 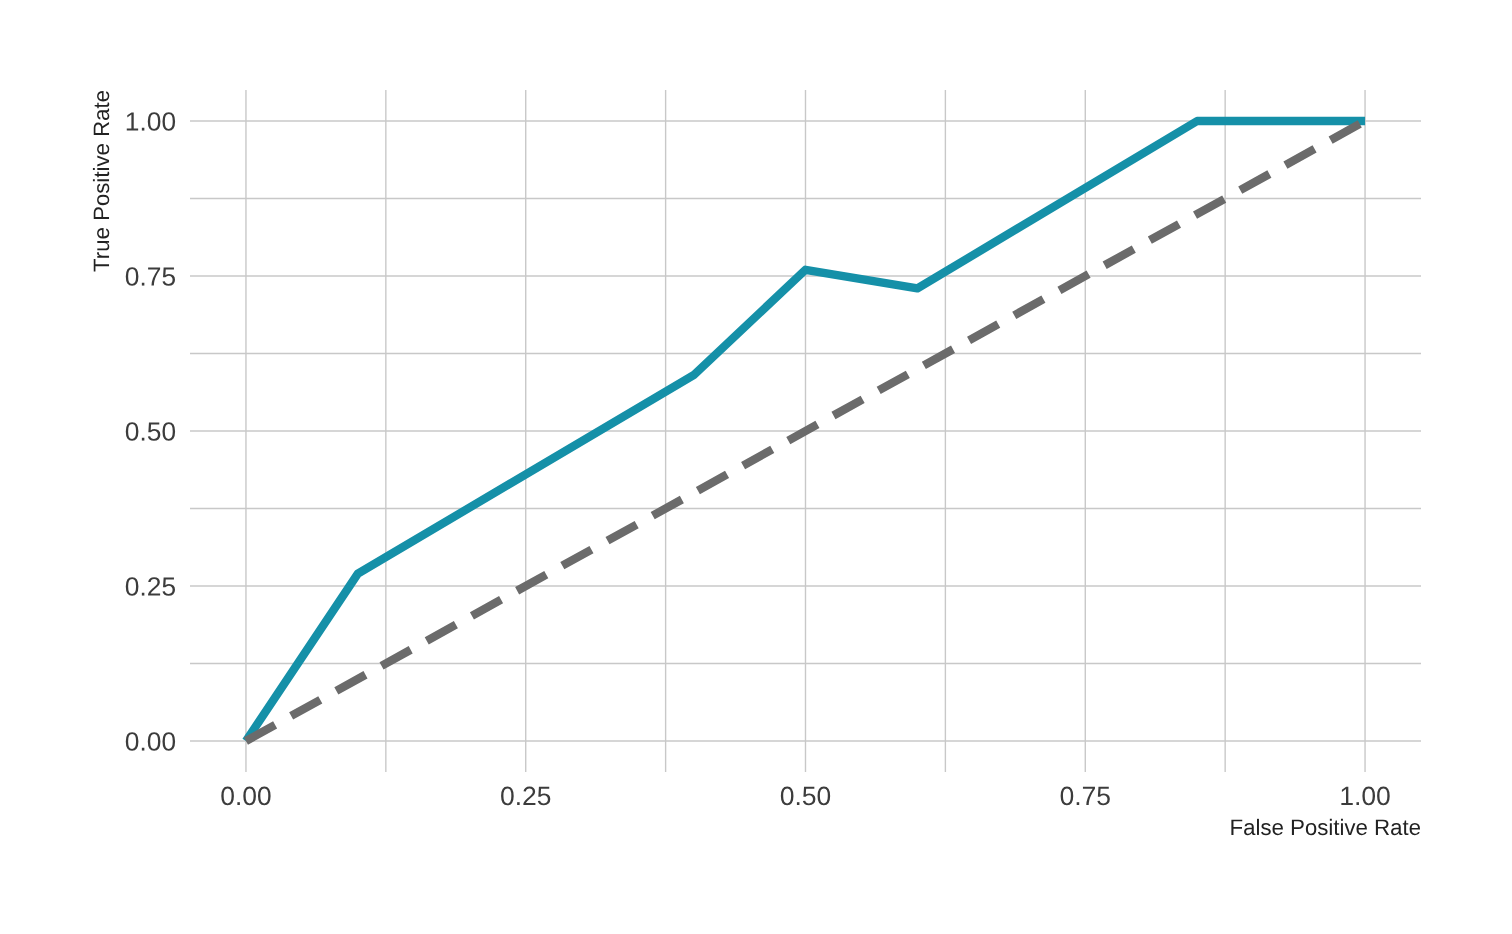 What do you see at coordinates (150, 586) in the screenshot?
I see `y-tick-label: 0.25` at bounding box center [150, 586].